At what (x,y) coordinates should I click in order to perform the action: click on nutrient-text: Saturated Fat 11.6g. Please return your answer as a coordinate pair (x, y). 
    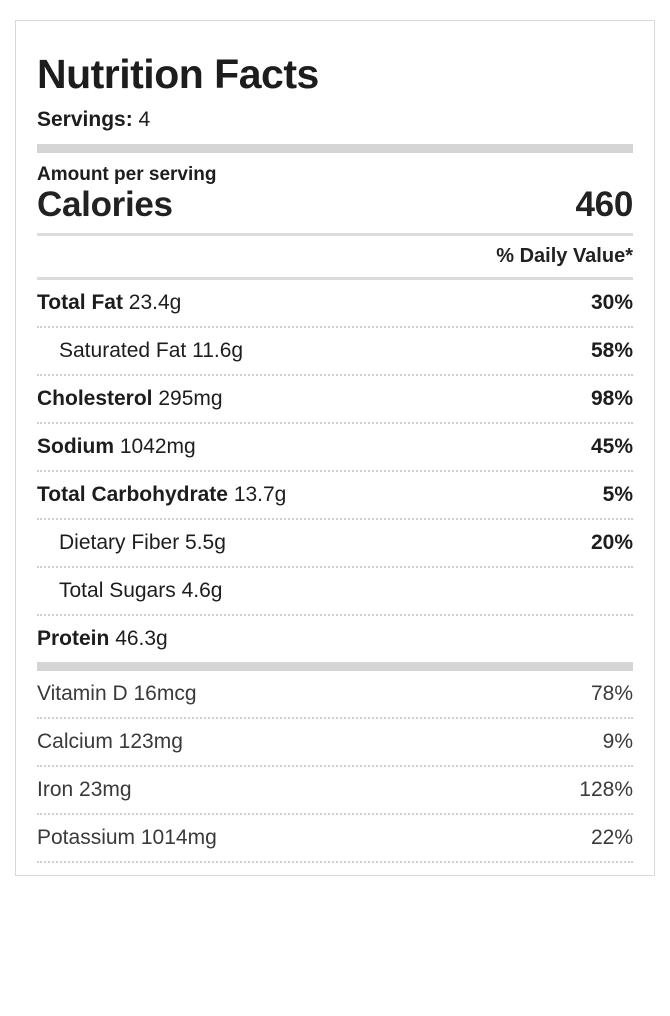
    Looking at the image, I should click on (151, 351).